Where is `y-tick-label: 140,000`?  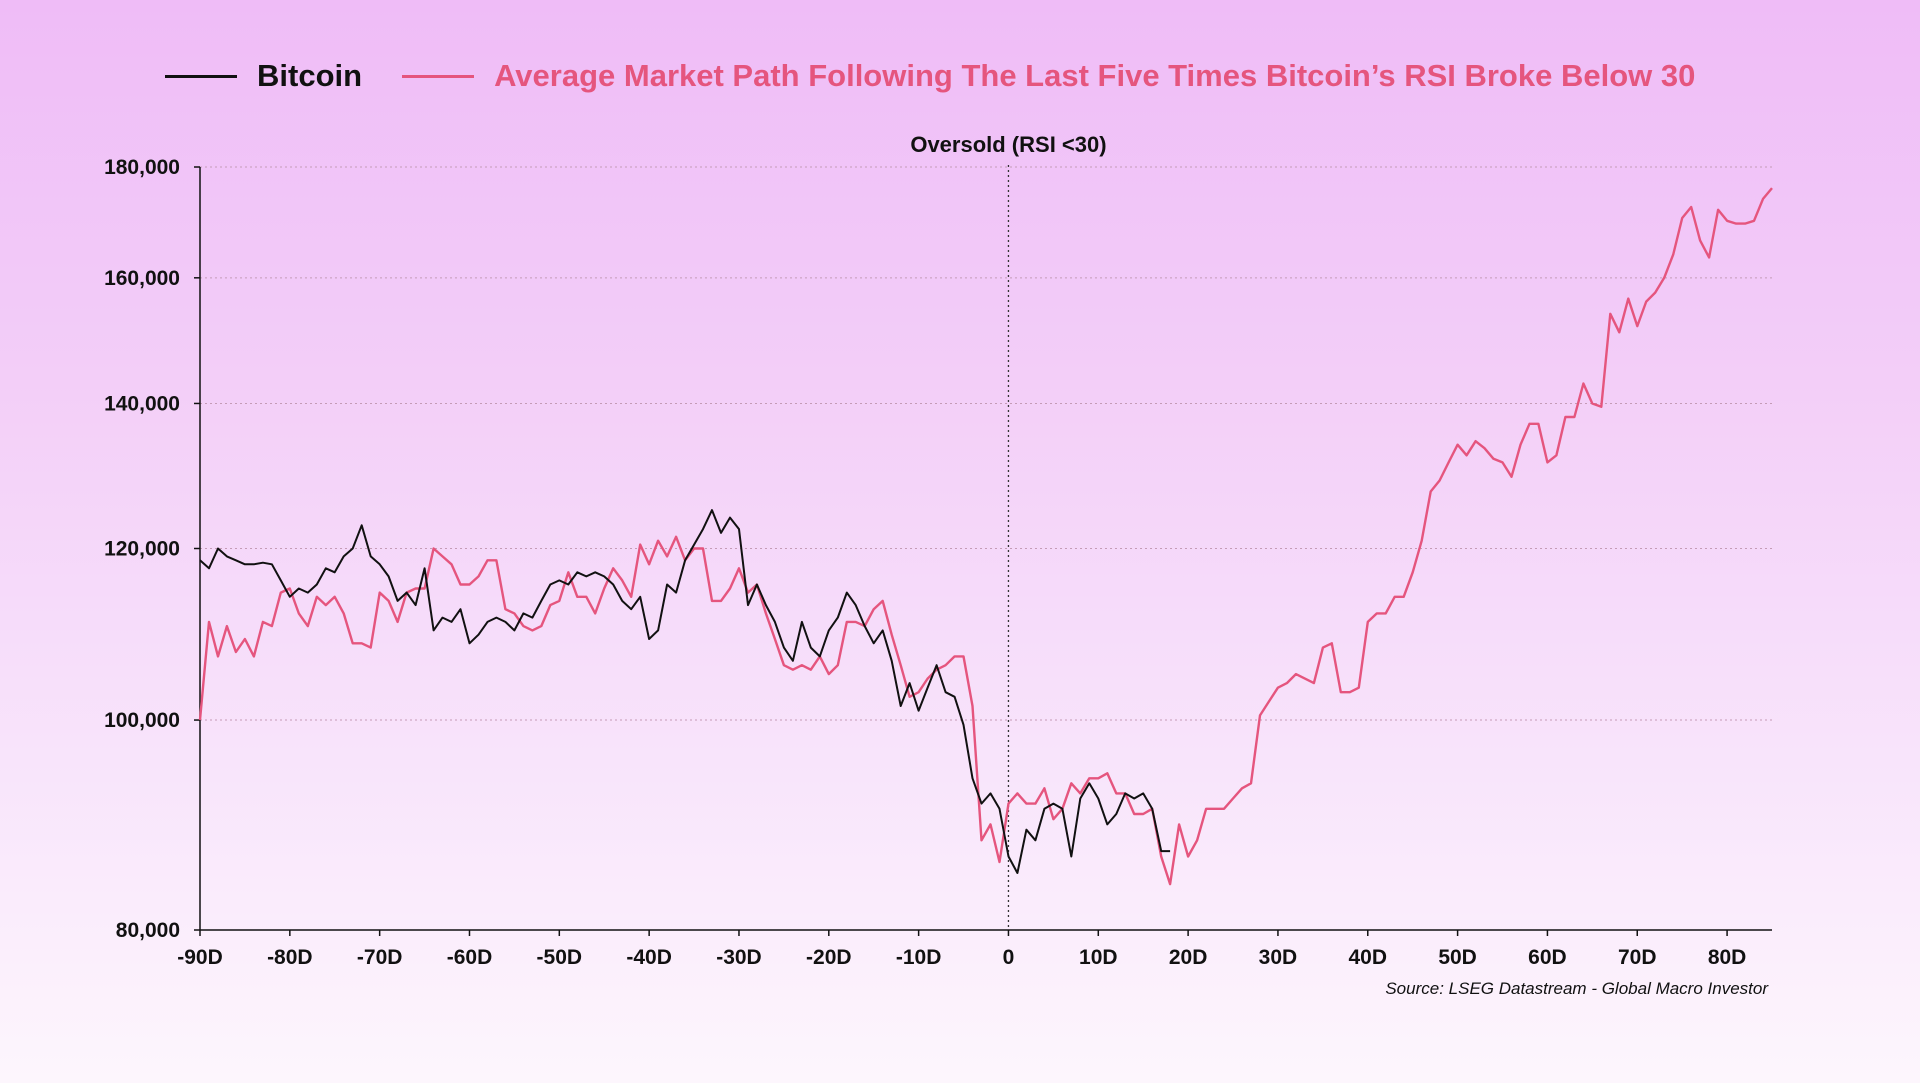
y-tick-label: 140,000 is located at coordinates (142, 403).